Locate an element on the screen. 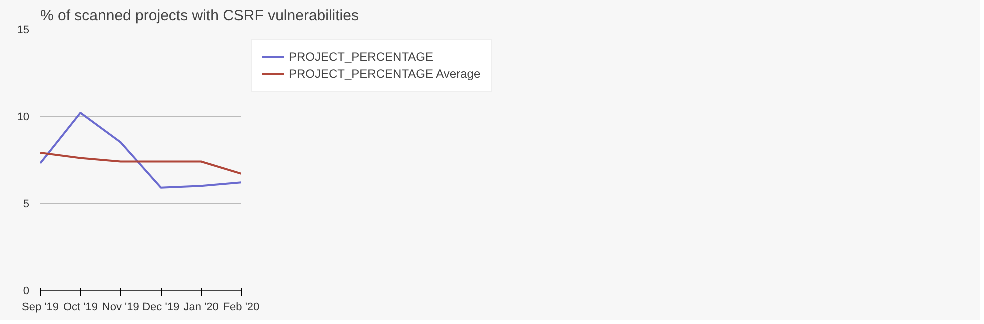 Image resolution: width=984 pixels, height=324 pixels. y-tick-label: 0 is located at coordinates (26, 292).